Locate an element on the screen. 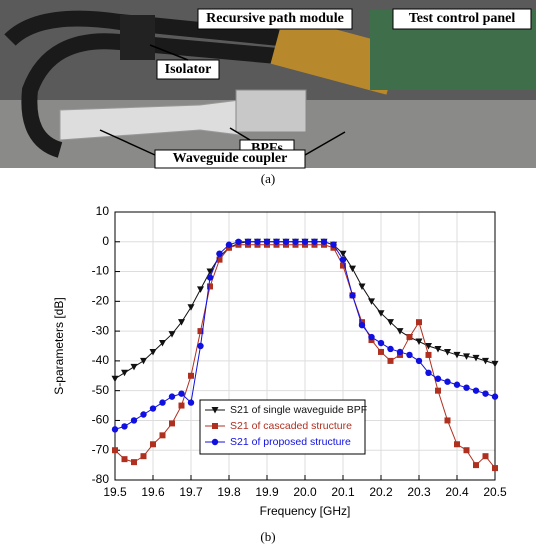  y-tick-label: -20 is located at coordinates (101, 301).